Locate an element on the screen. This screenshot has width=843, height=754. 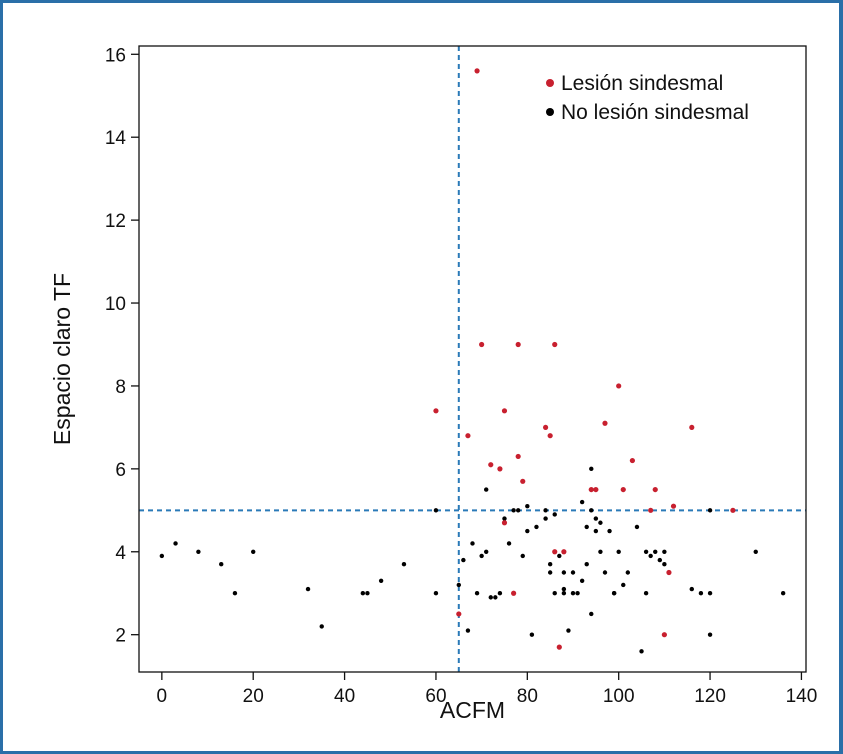
x-tick-label: 20 is located at coordinates (253, 696).